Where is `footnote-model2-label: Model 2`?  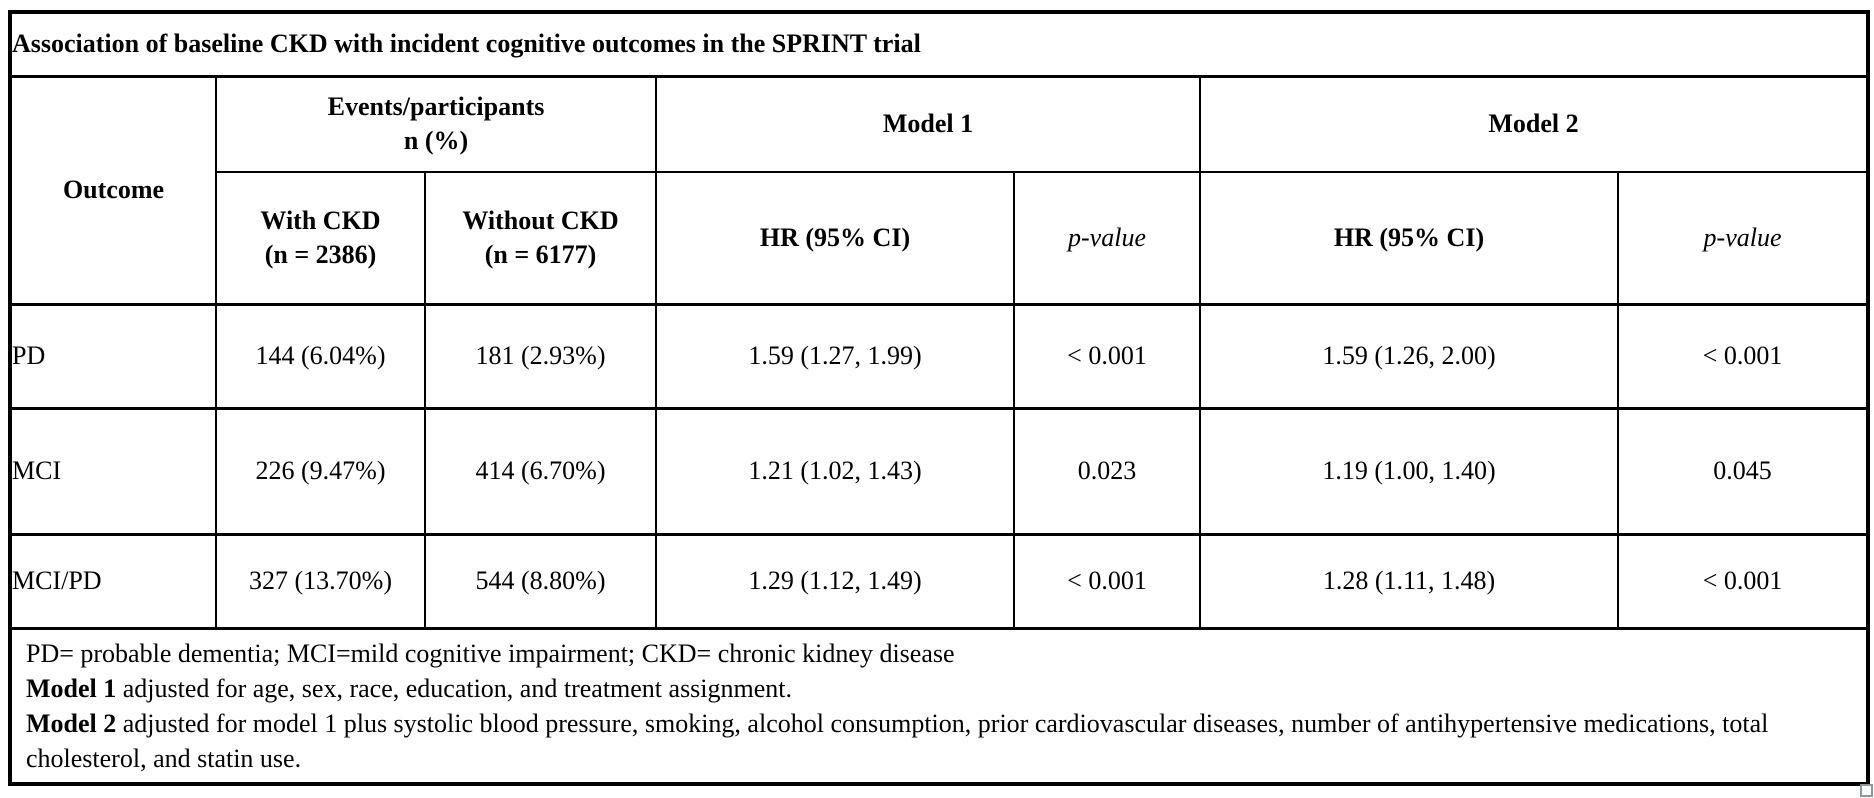
footnote-model2-label: Model 2 is located at coordinates (71, 723).